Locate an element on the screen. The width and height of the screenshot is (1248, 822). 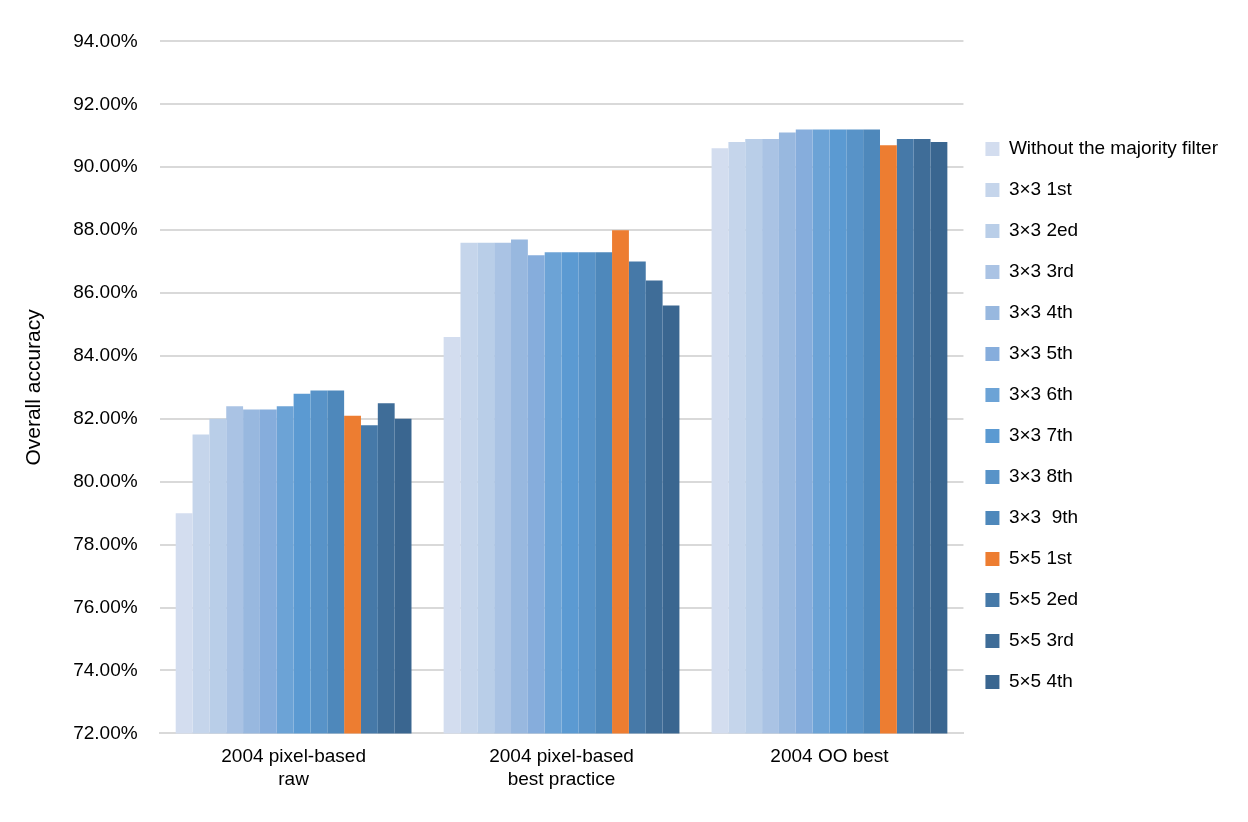
legend-label: 3×3 7th is located at coordinates (1040, 435).